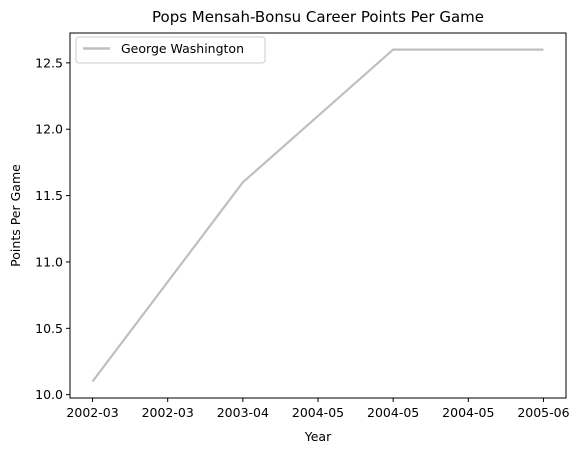 The width and height of the screenshot is (582, 453). What do you see at coordinates (49, 62) in the screenshot?
I see `y-tick-label: 12.5` at bounding box center [49, 62].